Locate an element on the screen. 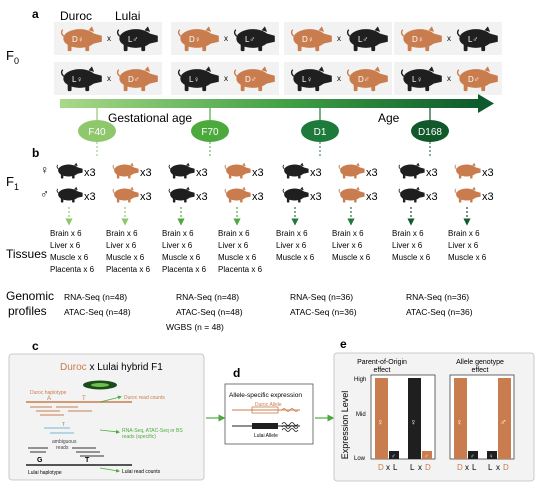 The height and width of the screenshot is (490, 540). plot1-bar-l-maternal is located at coordinates (414, 418).